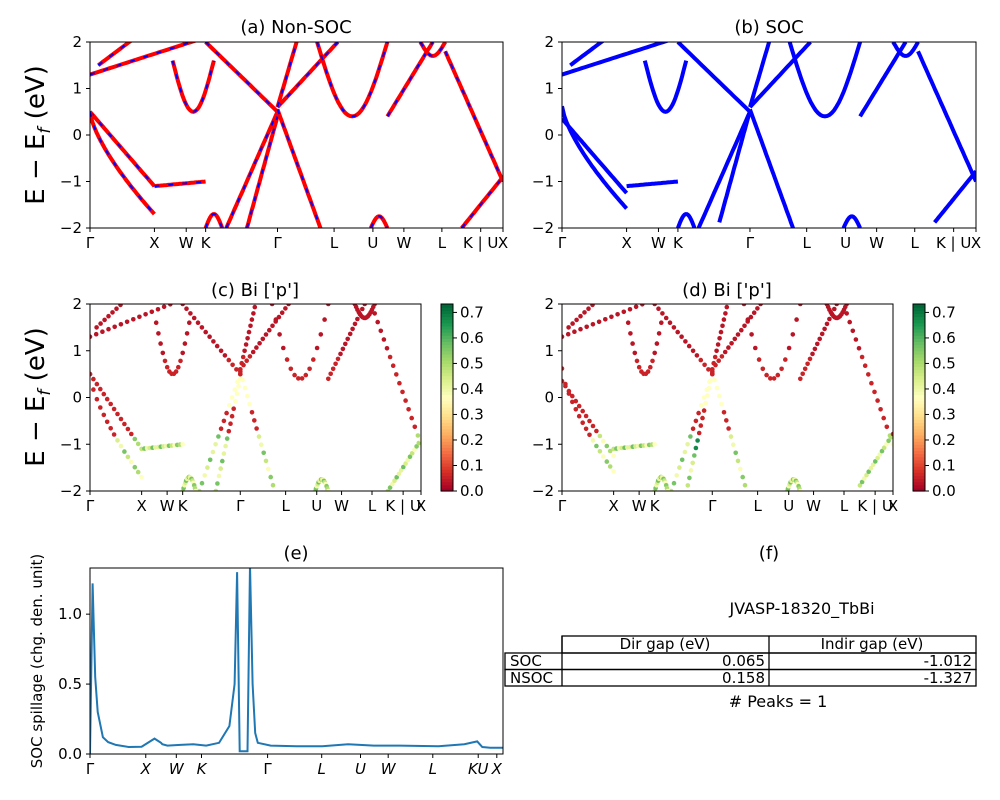 The image size is (1000, 800). I want to click on panel-e-xtick-label: U, so click(360, 769).